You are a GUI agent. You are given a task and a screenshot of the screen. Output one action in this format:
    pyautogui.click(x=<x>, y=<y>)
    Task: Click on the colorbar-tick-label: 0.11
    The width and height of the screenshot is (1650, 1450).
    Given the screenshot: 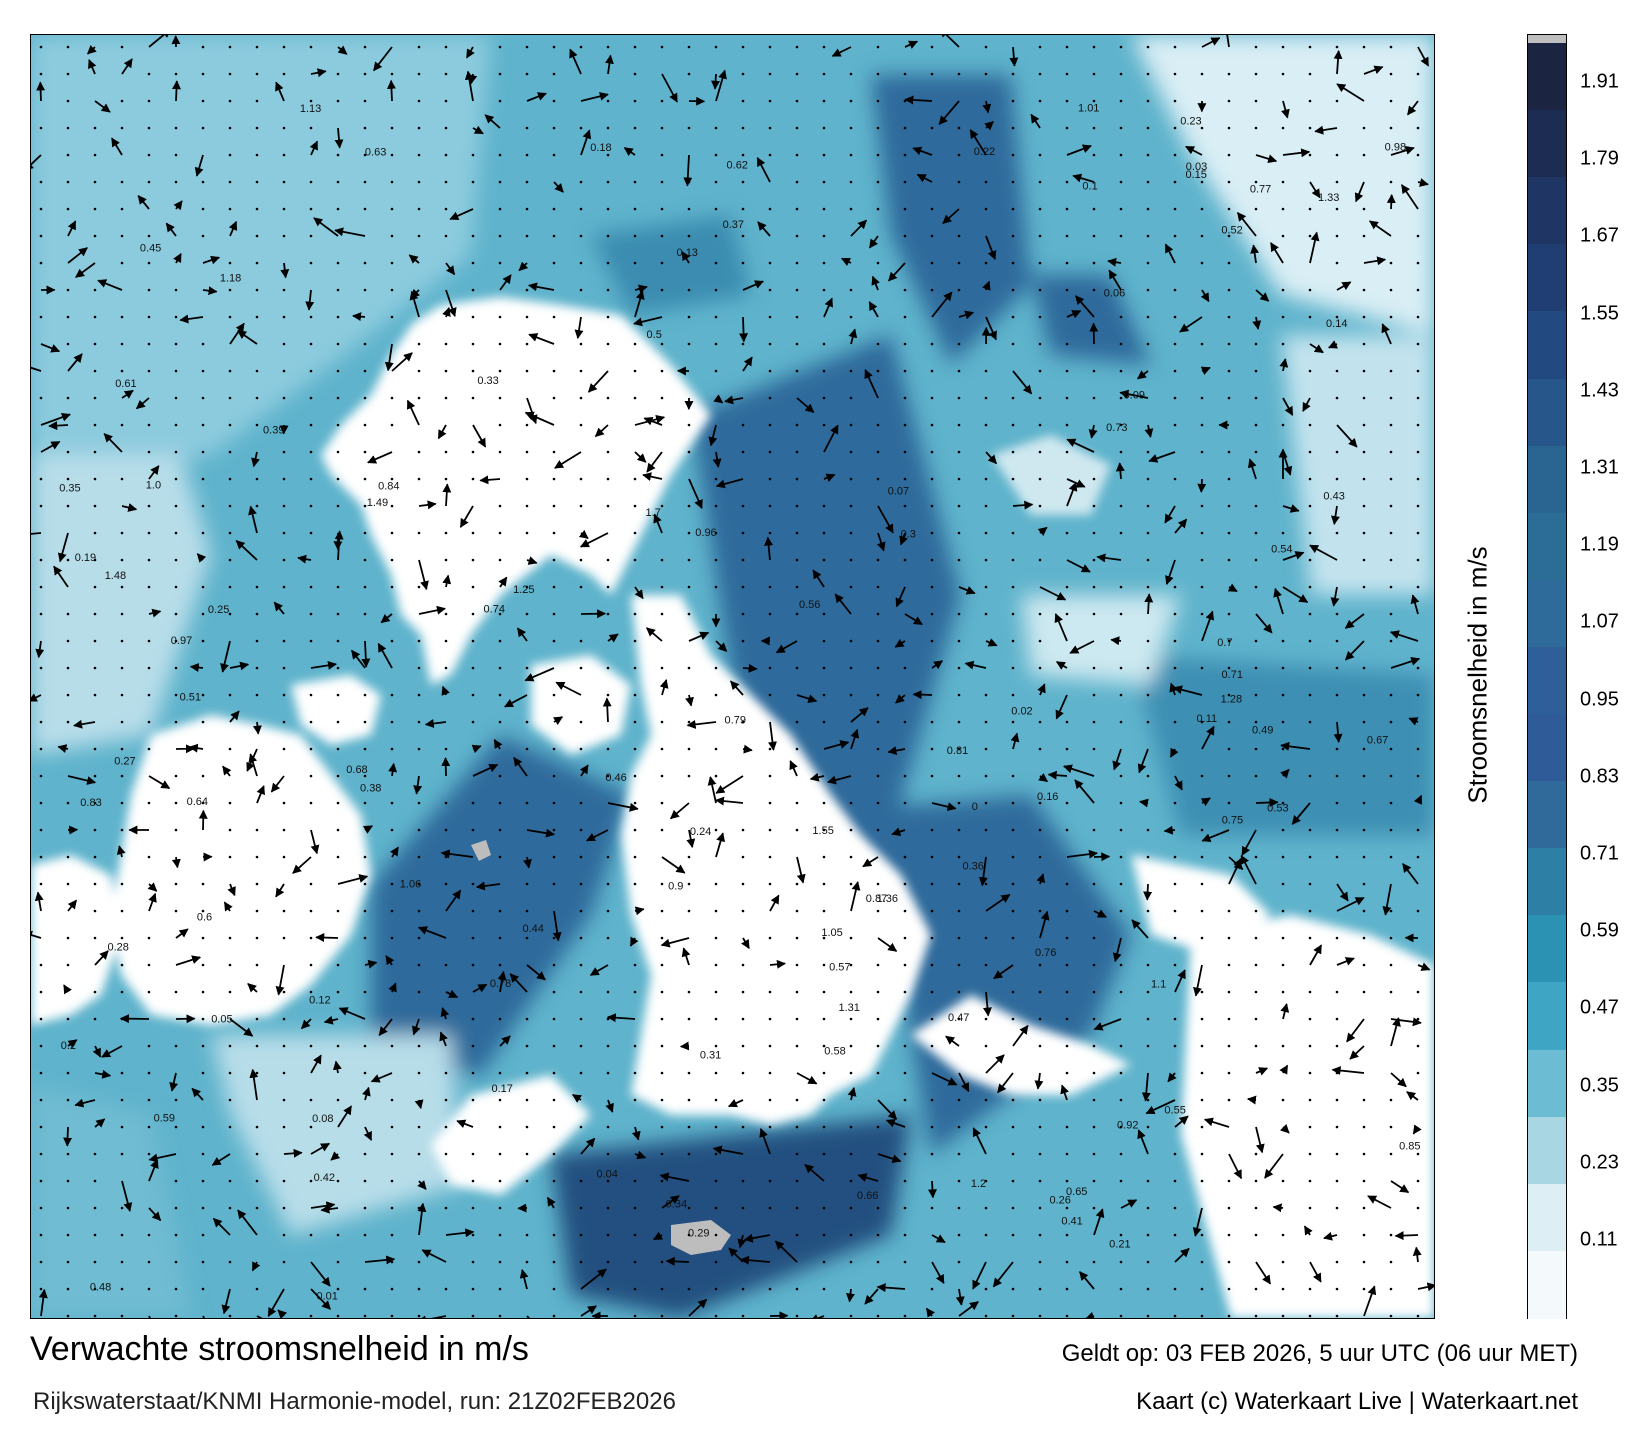 What is the action you would take?
    pyautogui.click(x=1599, y=1239)
    